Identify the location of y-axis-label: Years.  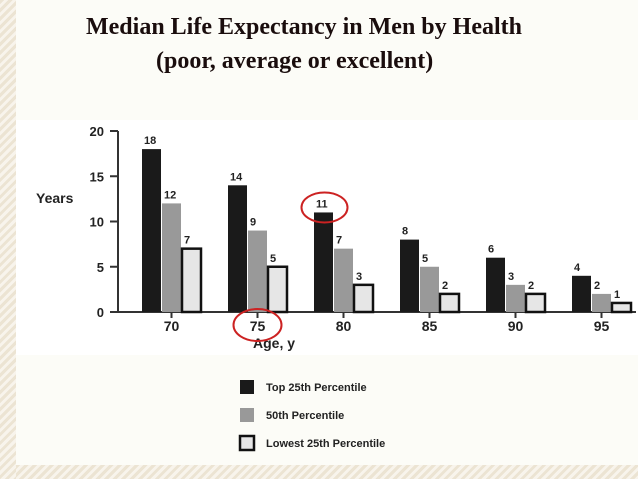
(55, 198).